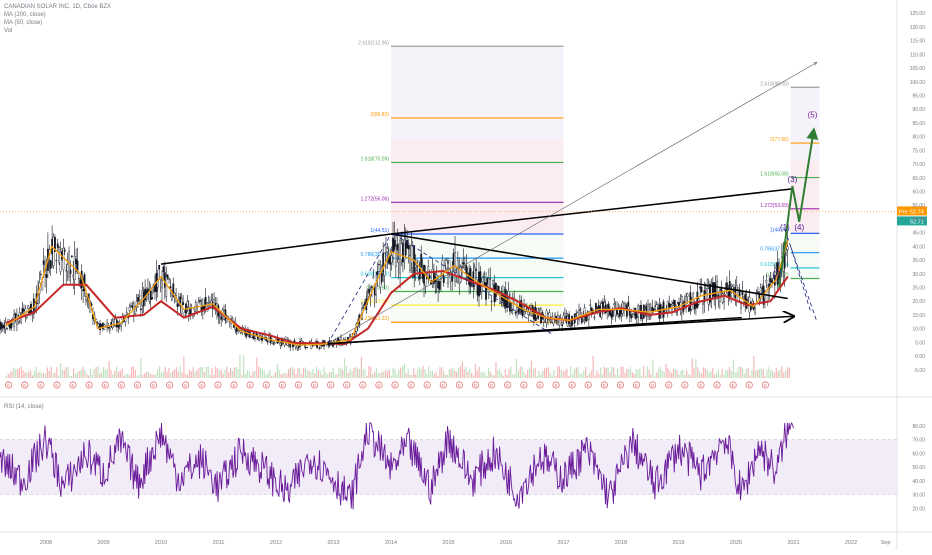  What do you see at coordinates (373, 43) in the screenshot?
I see `fib-ext-1-level-label-4: 2.618(112.95)` at bounding box center [373, 43].